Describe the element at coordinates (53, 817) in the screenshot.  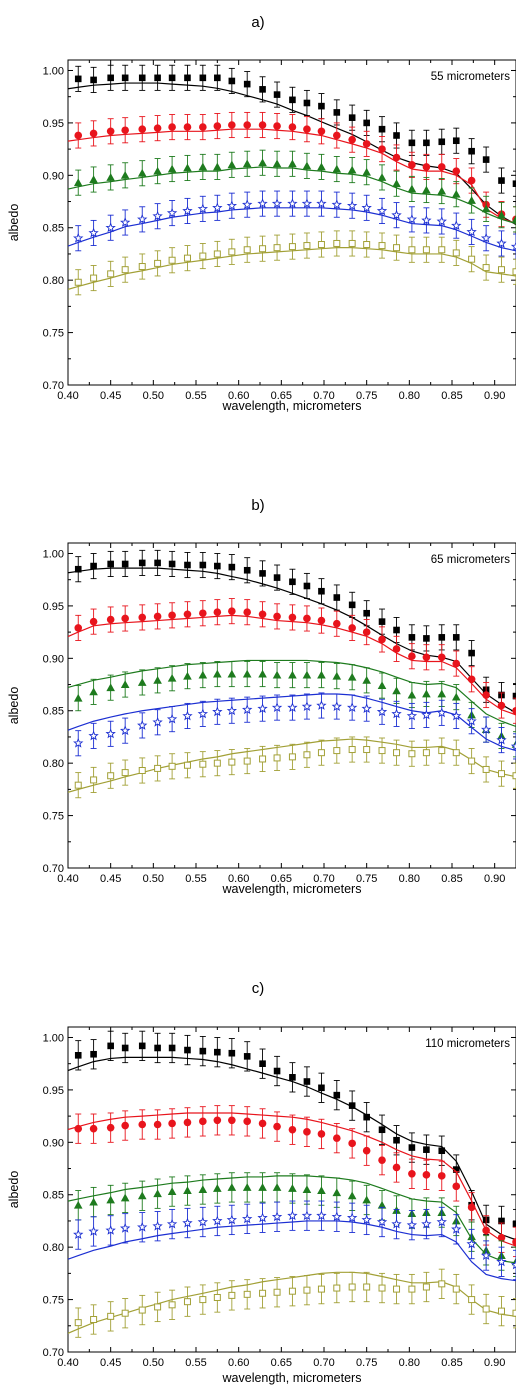
I see `y-tick-label: 0.75` at that location.